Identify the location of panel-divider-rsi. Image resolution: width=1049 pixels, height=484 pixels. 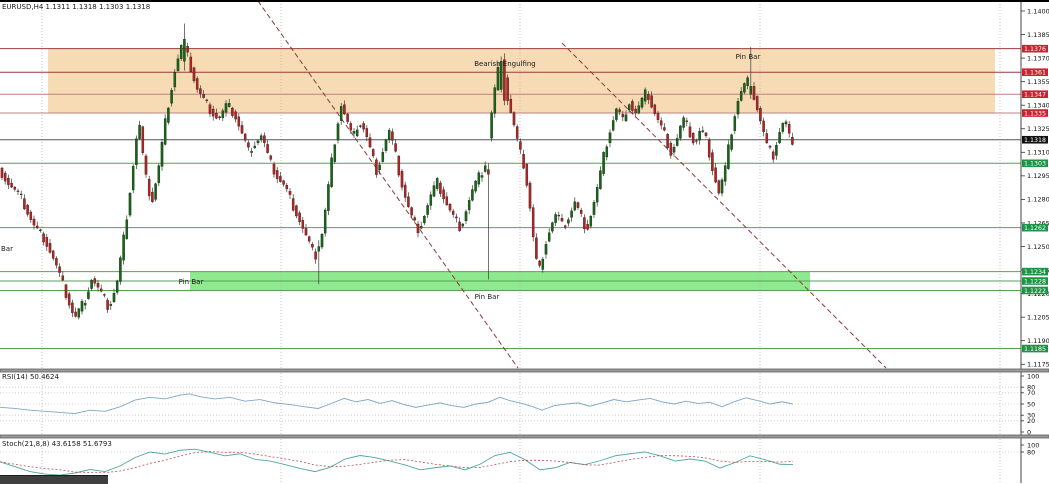
(524, 370).